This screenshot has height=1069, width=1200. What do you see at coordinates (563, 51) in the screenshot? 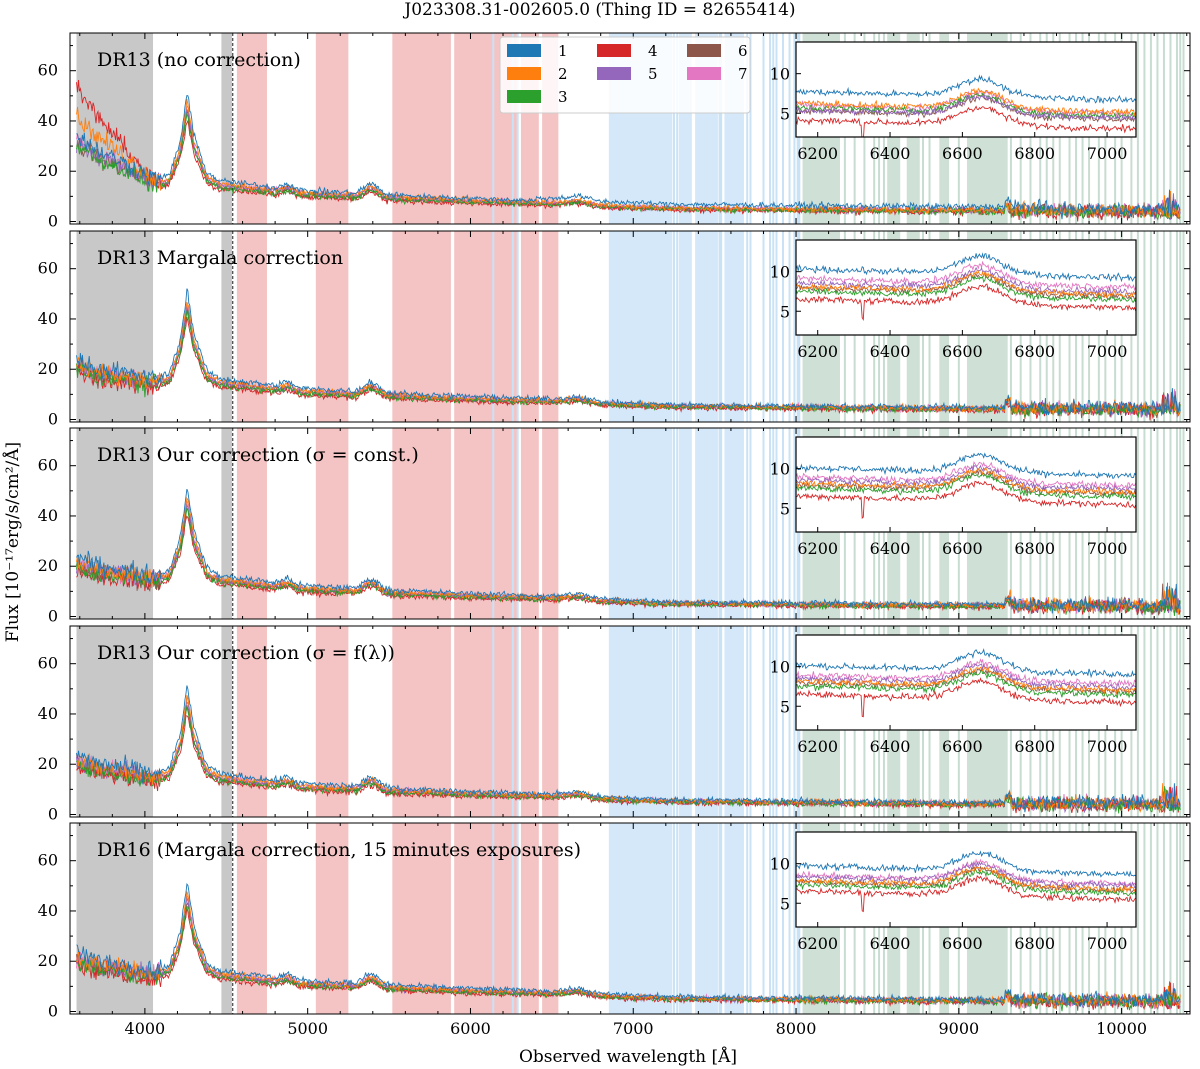
I see `legend-label-1: 1` at bounding box center [563, 51].